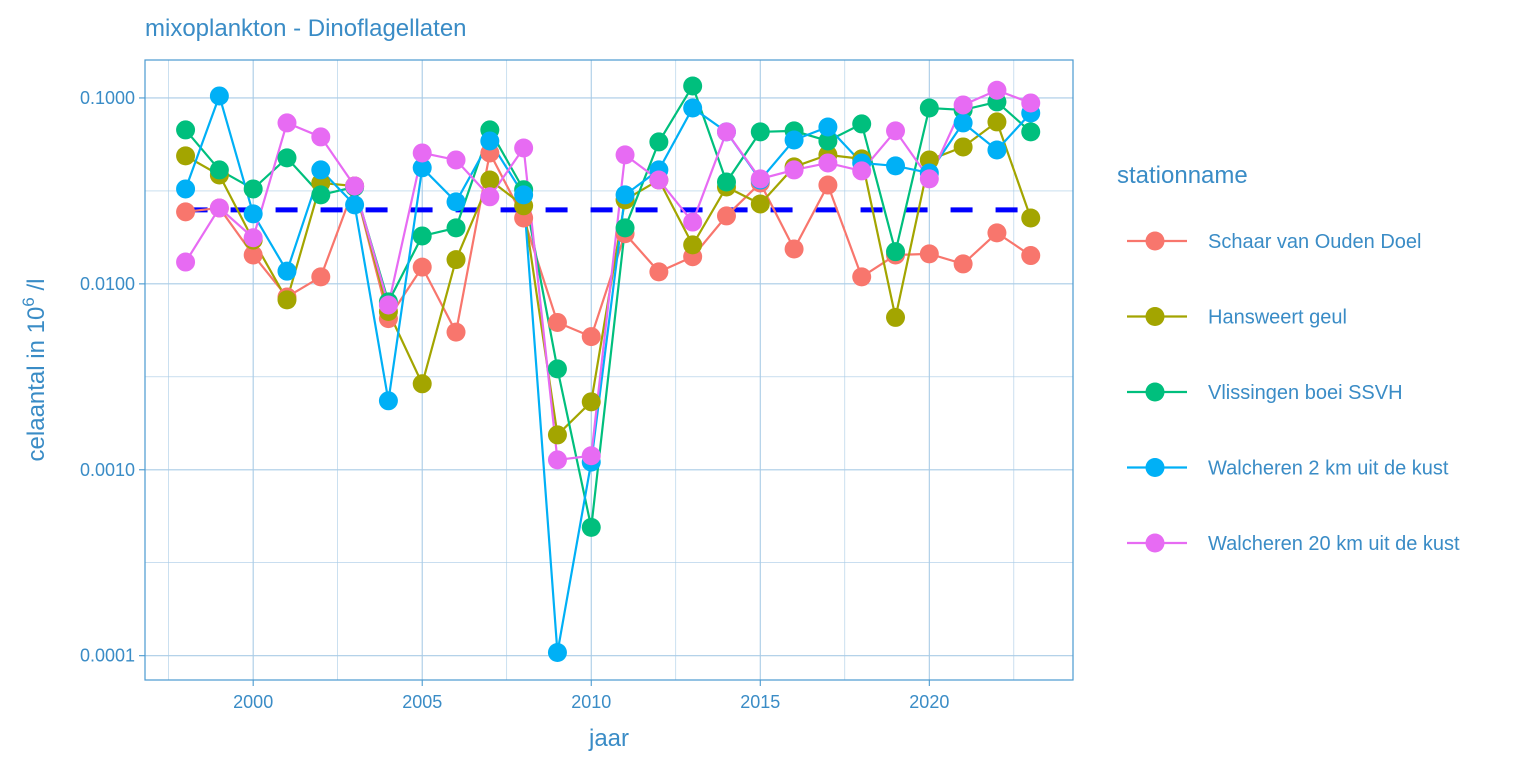 This screenshot has width=1536, height=773. I want to click on y-axis-label-suffix: /l, so click(36, 288).